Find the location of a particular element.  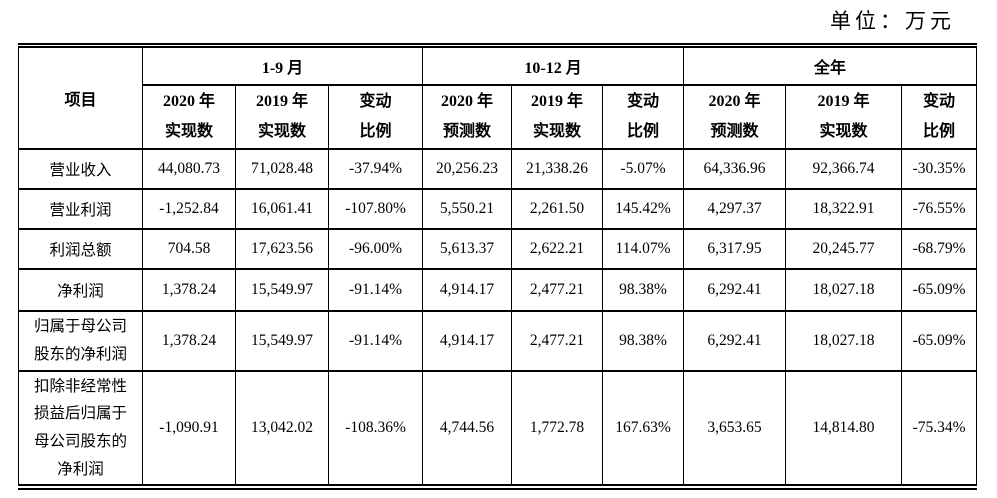

data-cell: 5,550.21 is located at coordinates (467, 209).